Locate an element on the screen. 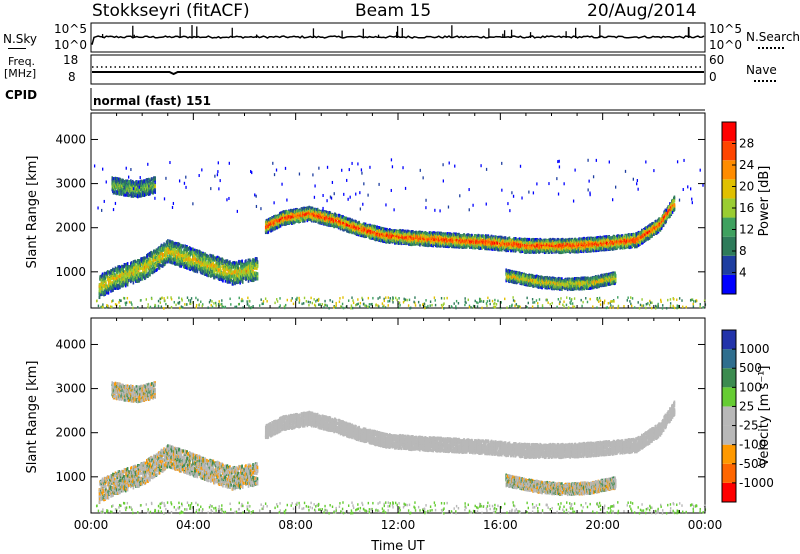 The width and height of the screenshot is (800, 554). velocity-colorbar-label: Velocity [m s⁻¹] is located at coordinates (764, 416).